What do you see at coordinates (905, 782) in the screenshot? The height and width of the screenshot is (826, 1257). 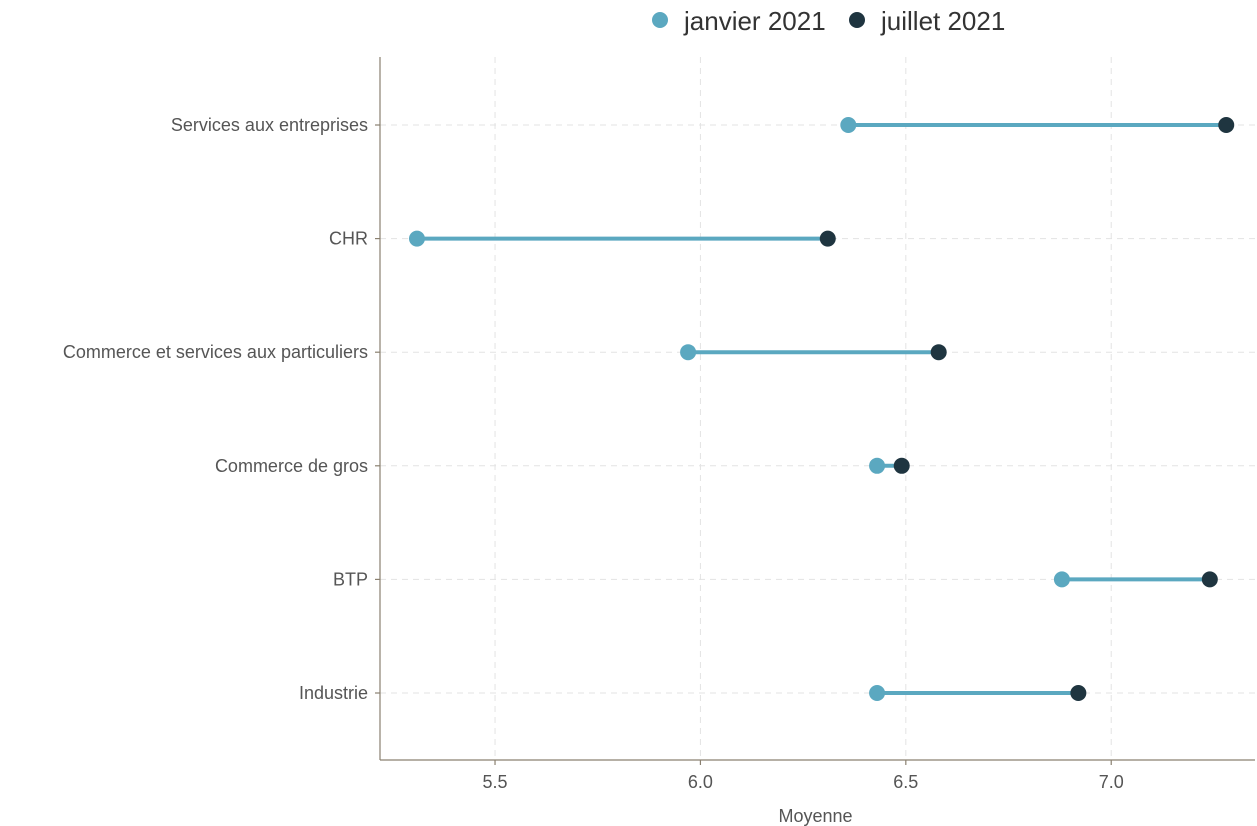 I see `x-tick-label: 6.5` at bounding box center [905, 782].